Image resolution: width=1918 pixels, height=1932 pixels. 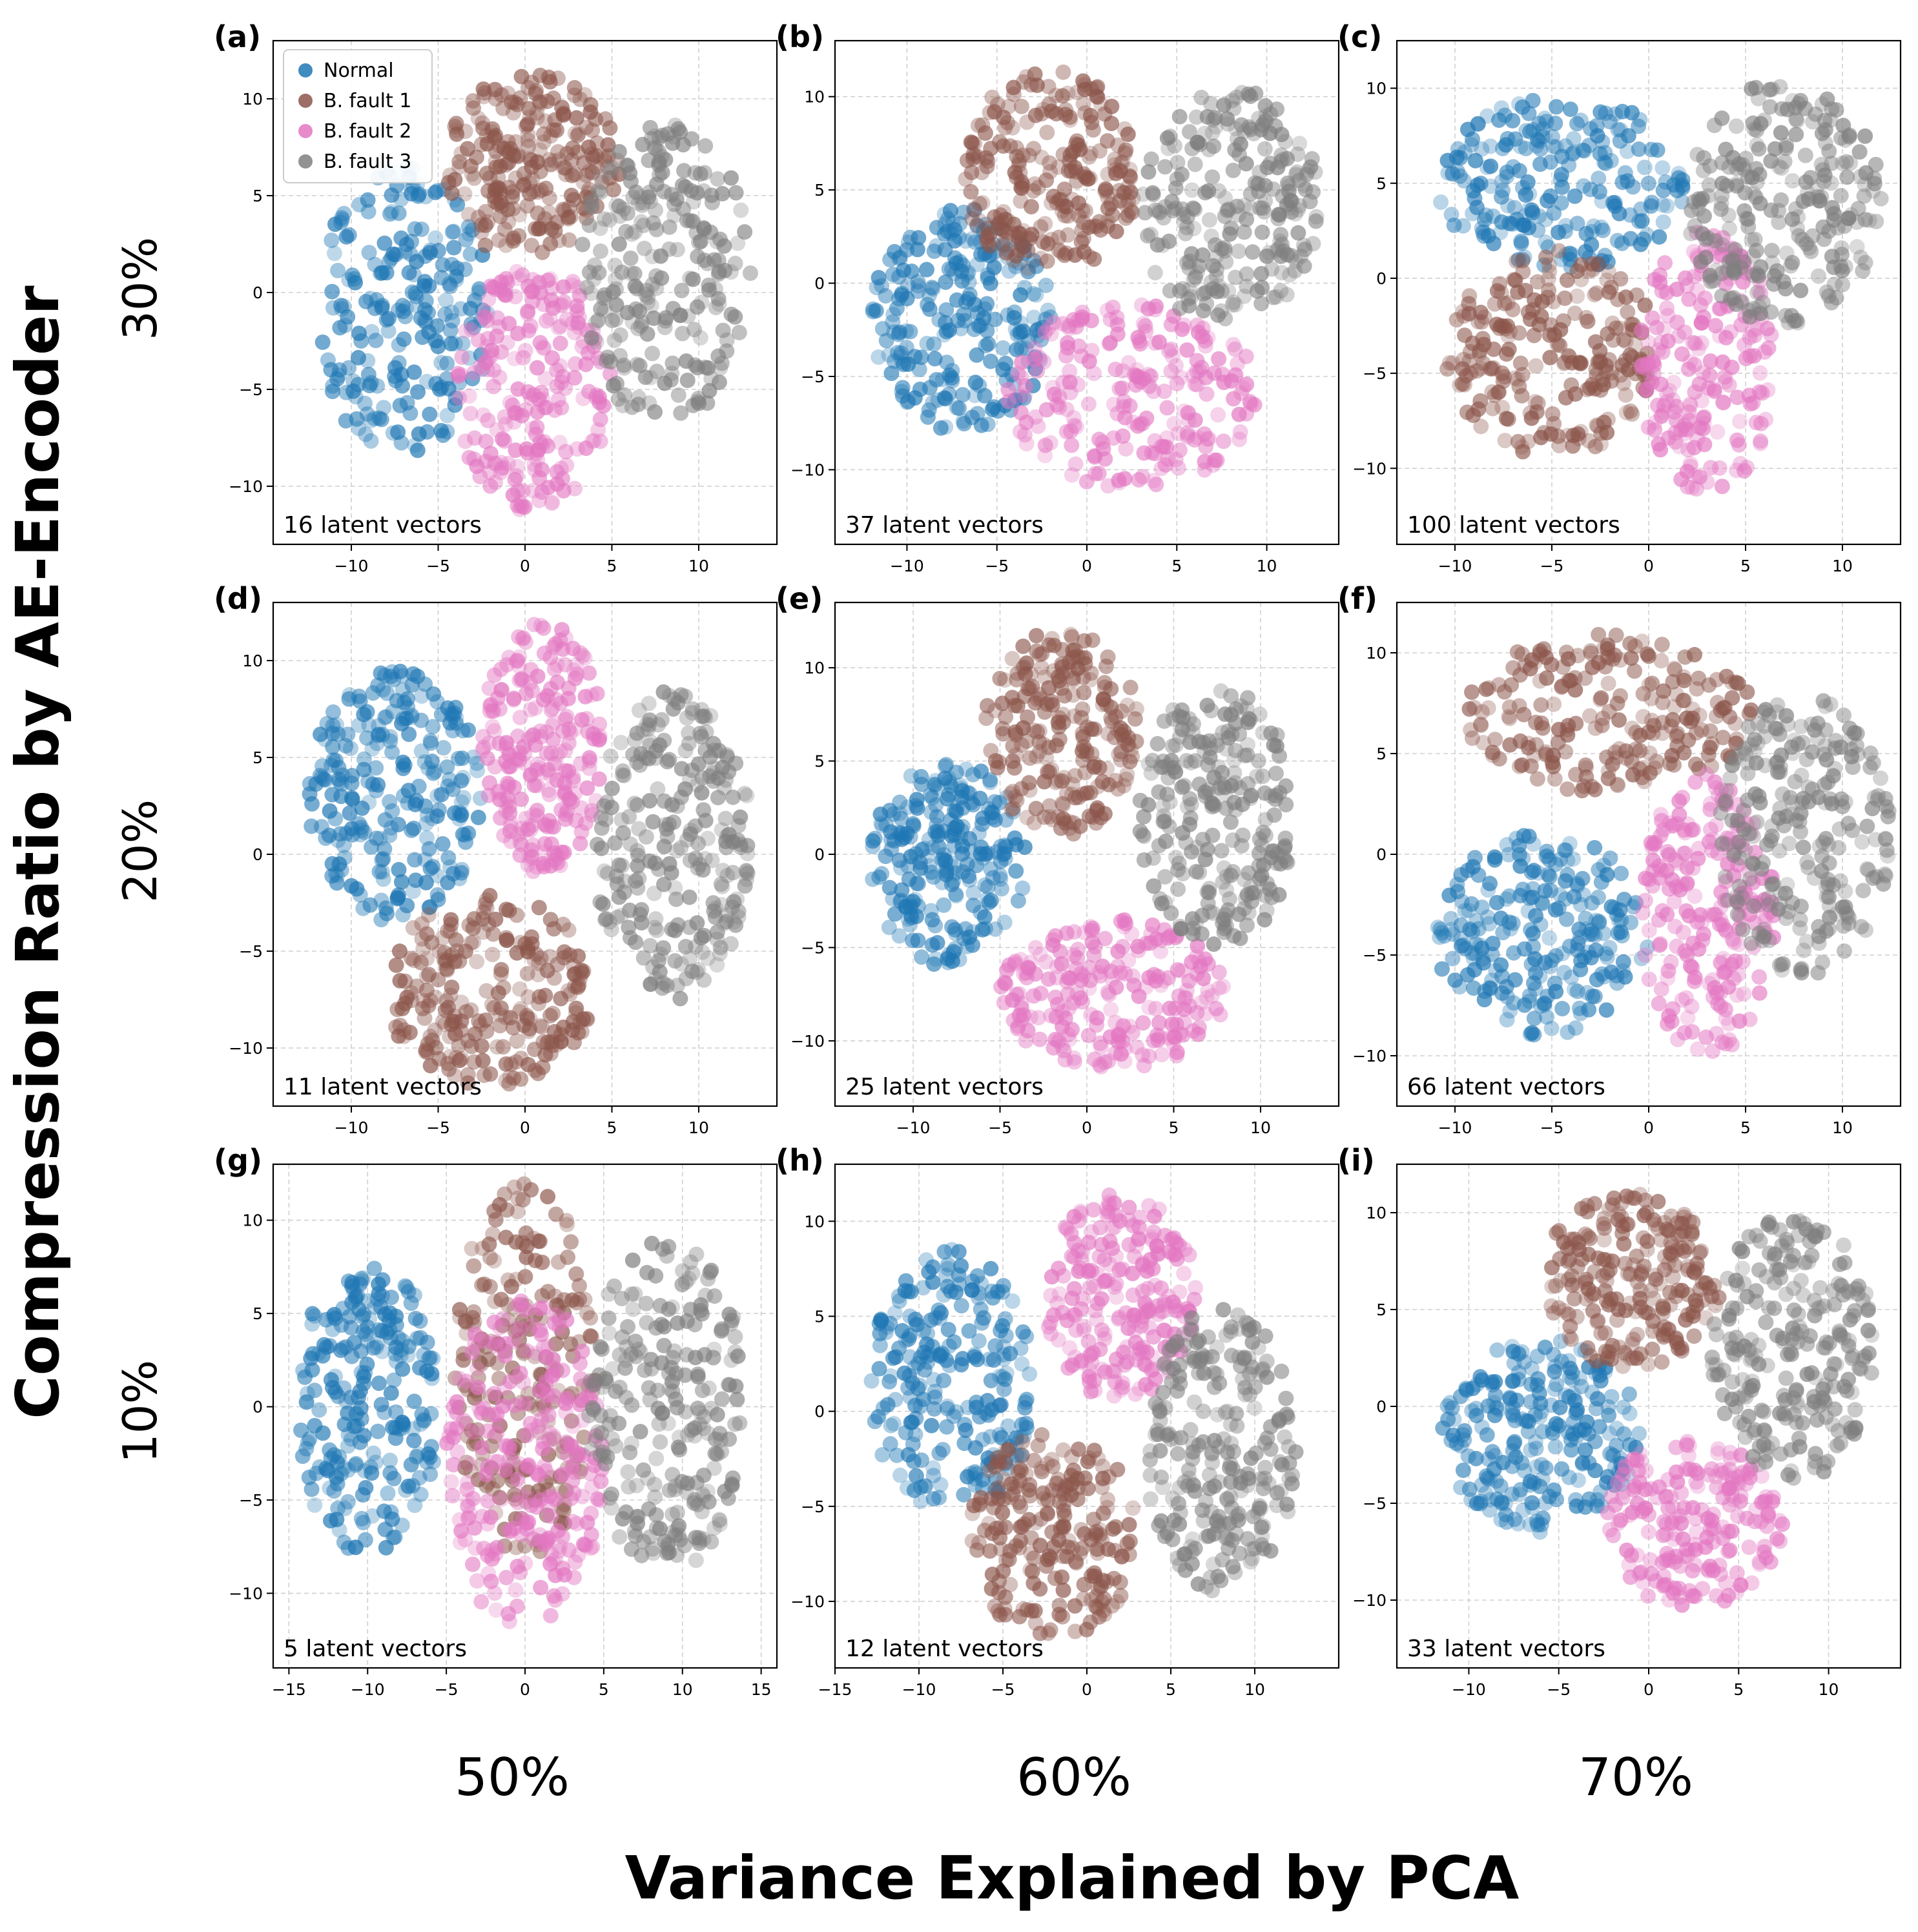 What do you see at coordinates (367, 131) in the screenshot?
I see `legend-label: B. fault 2` at bounding box center [367, 131].